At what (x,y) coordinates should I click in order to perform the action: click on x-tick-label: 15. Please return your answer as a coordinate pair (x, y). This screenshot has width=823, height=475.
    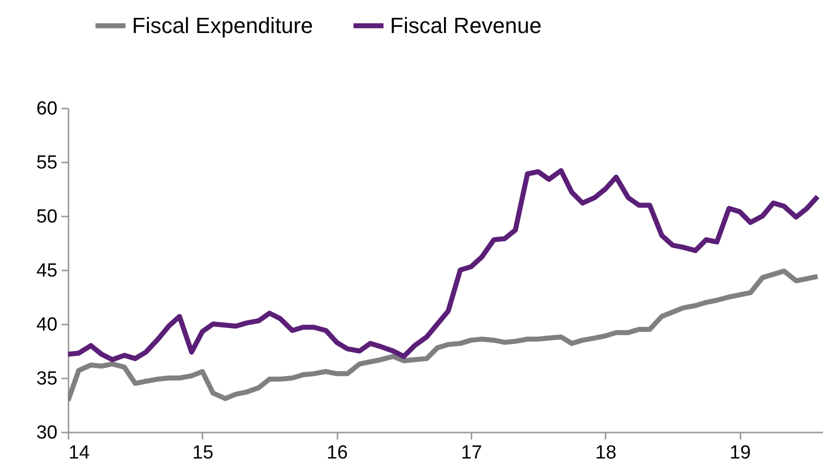
    Looking at the image, I should click on (203, 453).